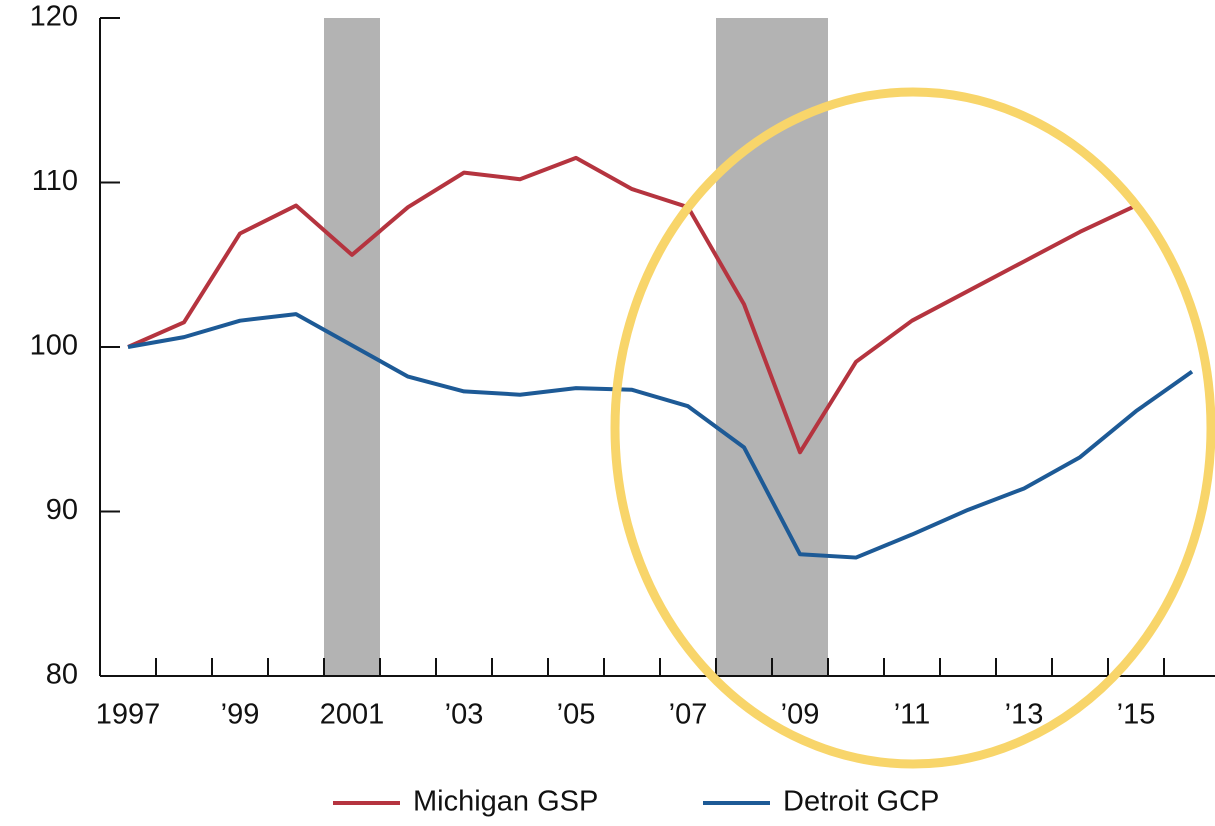  Describe the element at coordinates (240, 715) in the screenshot. I see `x-tick-label: ’99` at that location.